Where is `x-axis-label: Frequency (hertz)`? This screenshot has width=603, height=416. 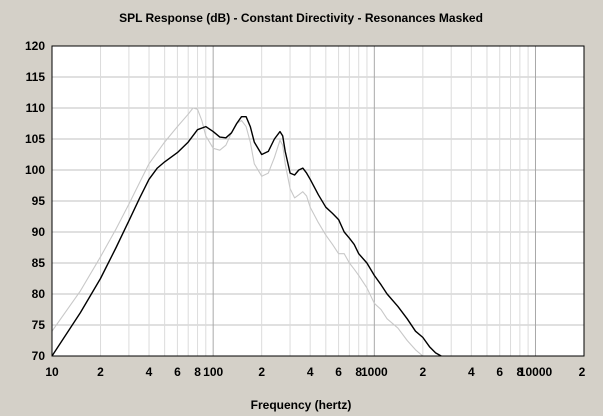
x-axis-label: Frequency (hertz) is located at coordinates (301, 405).